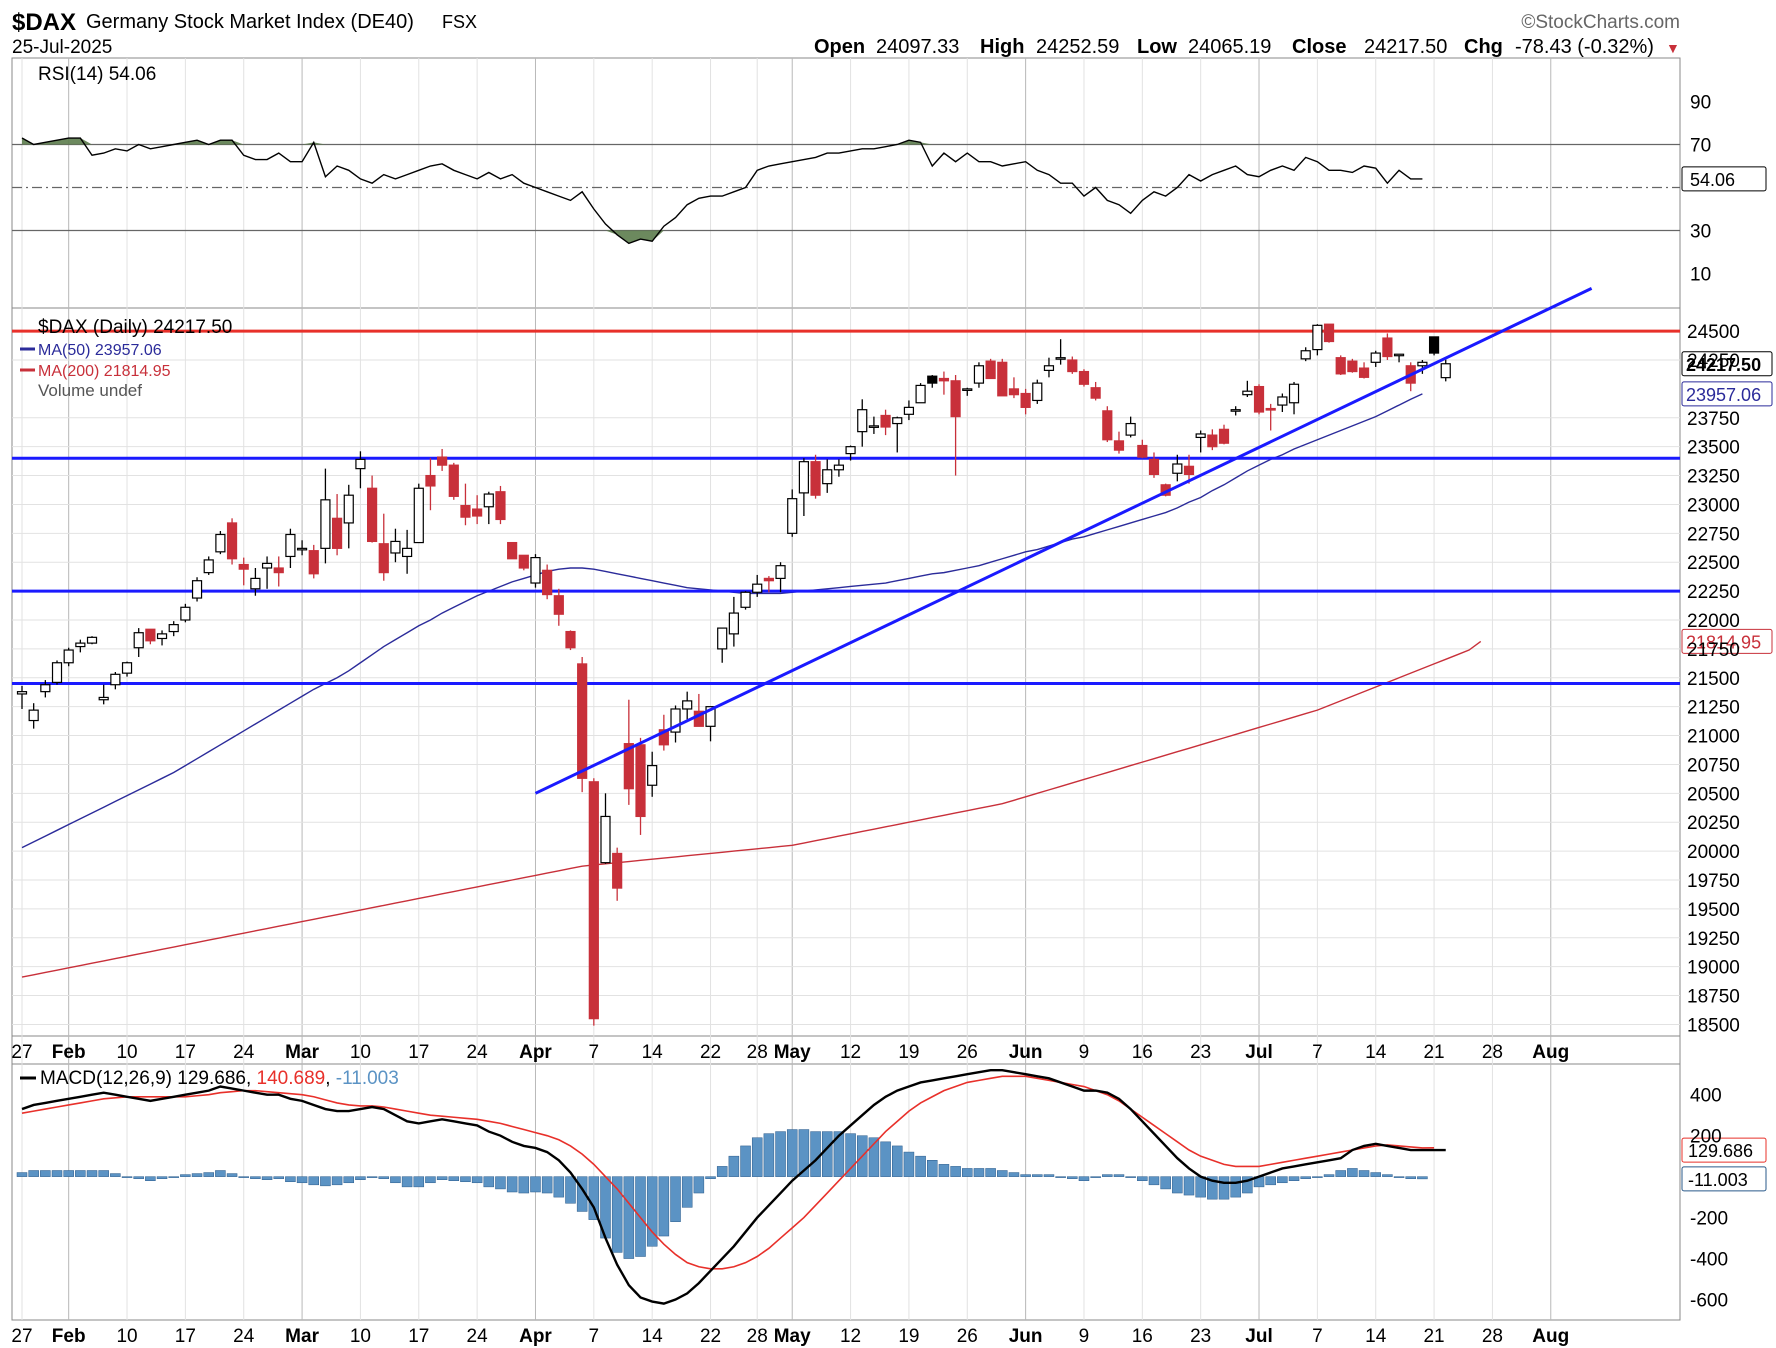 This screenshot has width=1776, height=1348. Describe the element at coordinates (850, 1052) in the screenshot. I see `x-tick-label: 12` at that location.